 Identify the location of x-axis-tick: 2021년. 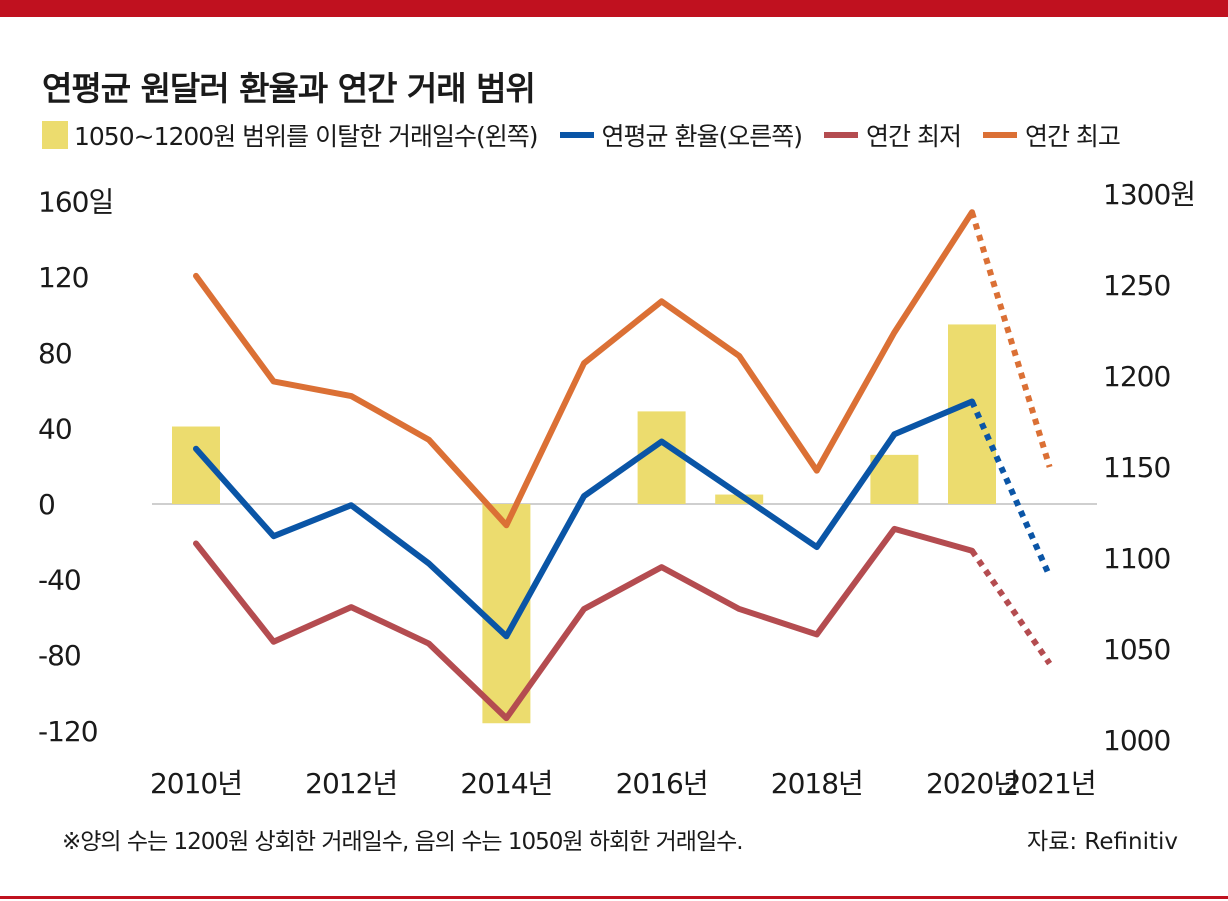
(1050, 783).